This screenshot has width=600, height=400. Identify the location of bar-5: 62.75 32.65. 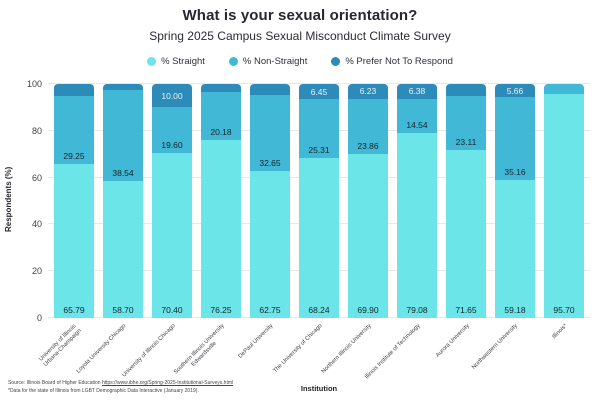
(270, 201).